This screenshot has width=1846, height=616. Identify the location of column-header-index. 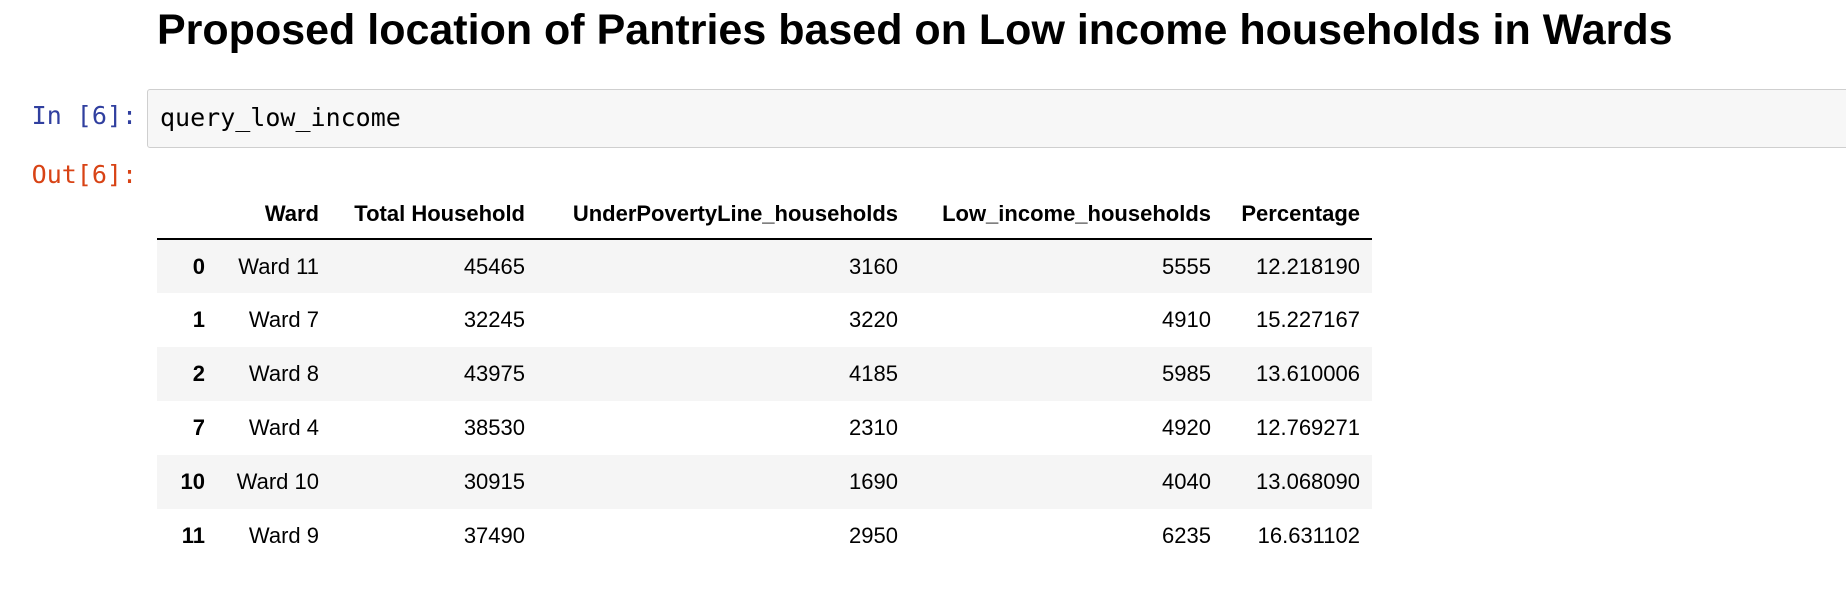
(187, 215).